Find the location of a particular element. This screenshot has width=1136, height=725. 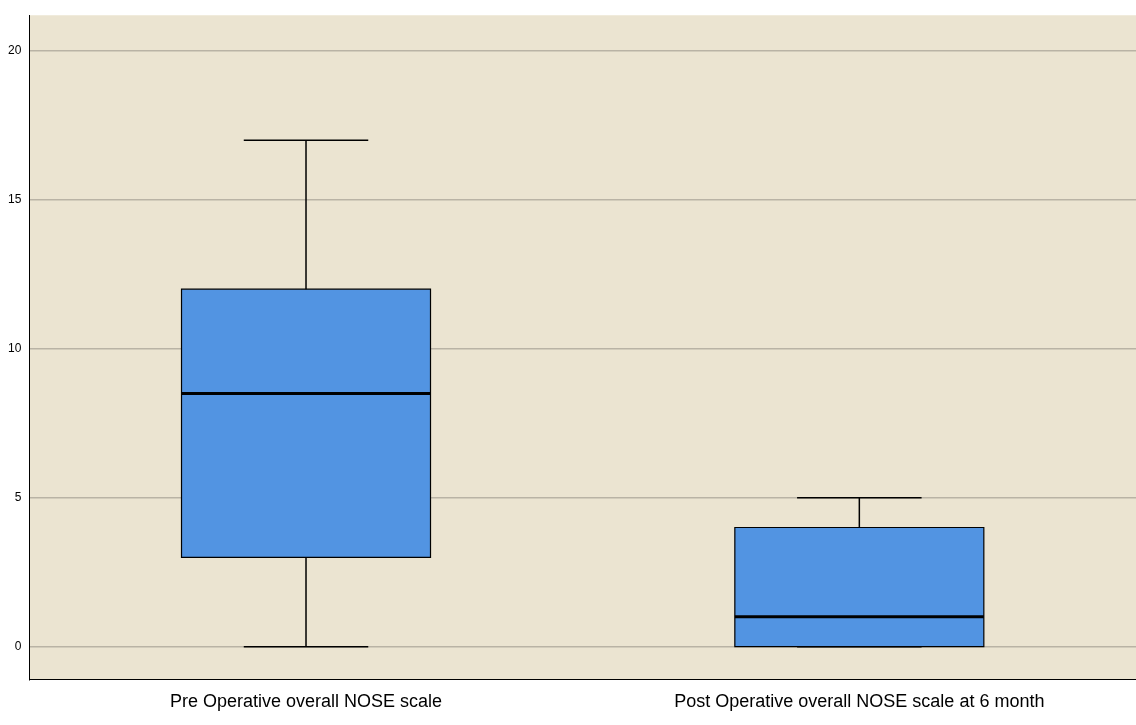

y-tick-label: 0 is located at coordinates (18, 645).